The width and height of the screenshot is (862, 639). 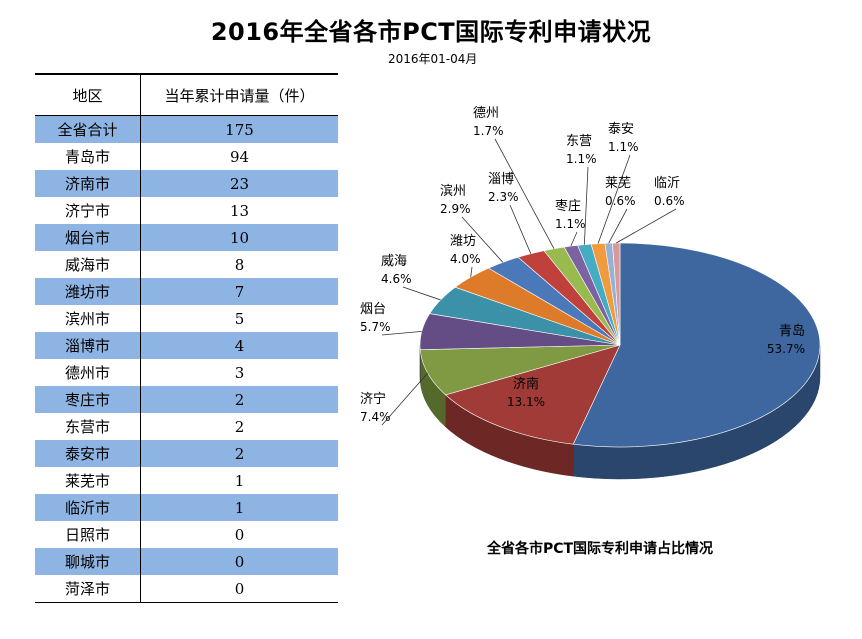 I want to click on region-cell: 滨州市, so click(x=88, y=318).